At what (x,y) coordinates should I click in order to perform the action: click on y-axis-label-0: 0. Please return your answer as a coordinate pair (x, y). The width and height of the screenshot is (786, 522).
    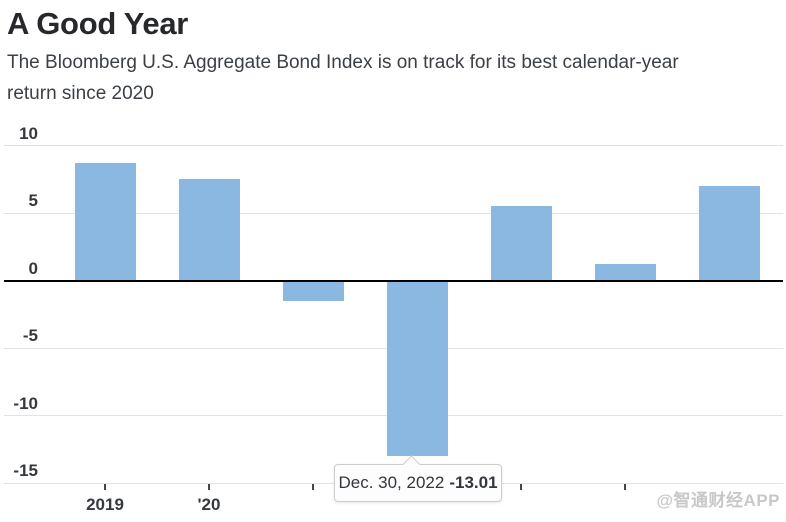
    Looking at the image, I should click on (33, 268).